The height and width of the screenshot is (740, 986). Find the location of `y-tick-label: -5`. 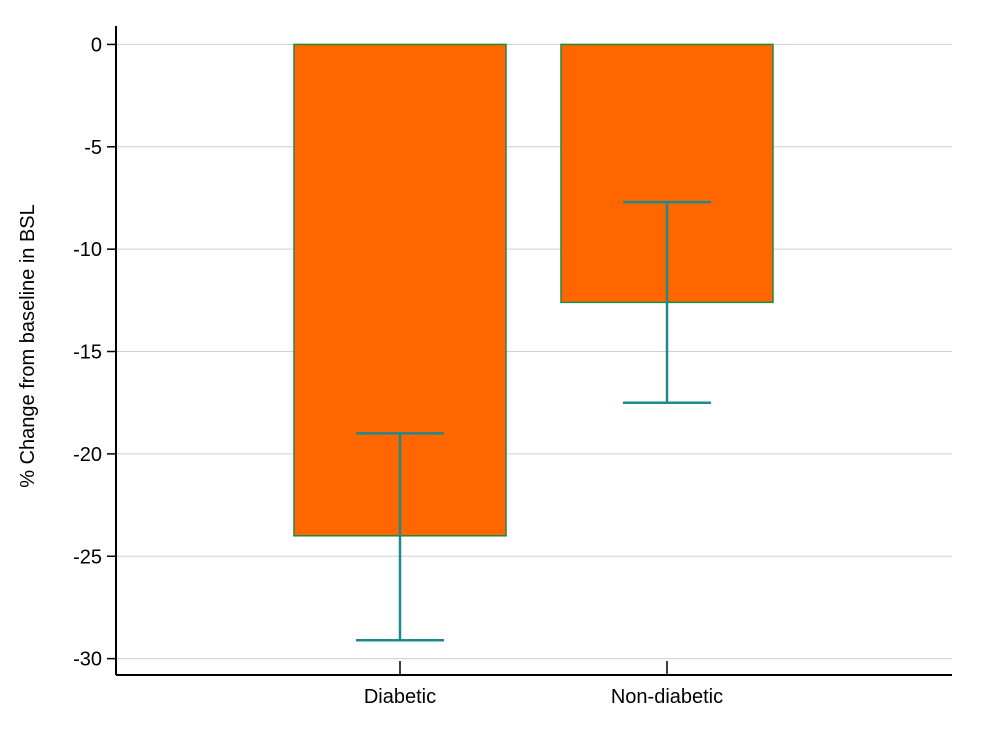

y-tick-label: -5 is located at coordinates (93, 148).